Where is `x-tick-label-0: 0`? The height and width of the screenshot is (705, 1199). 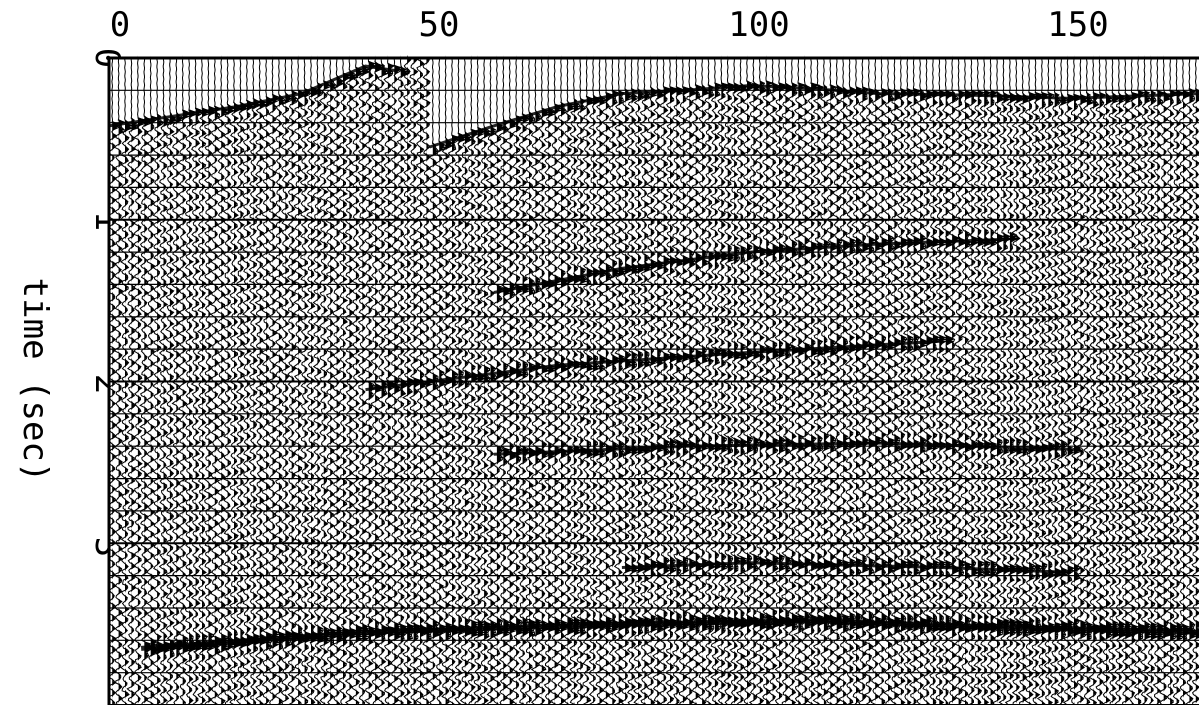 x-tick-label-0: 0 is located at coordinates (120, 25).